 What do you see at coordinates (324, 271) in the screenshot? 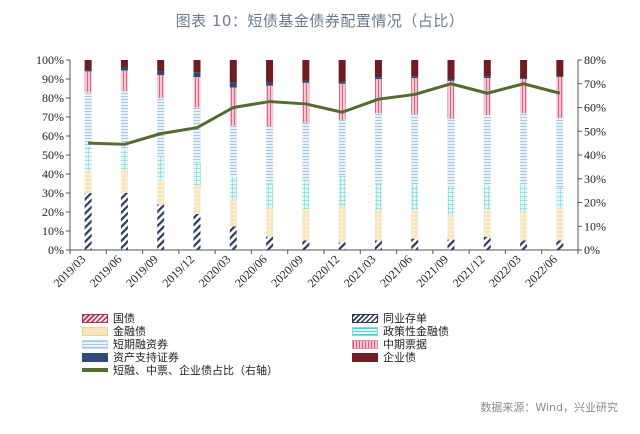
I see `x-tick-label: 2020/12` at bounding box center [324, 271].